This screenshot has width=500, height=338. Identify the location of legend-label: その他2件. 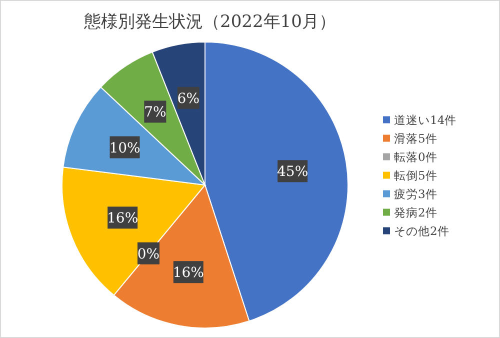
(422, 231).